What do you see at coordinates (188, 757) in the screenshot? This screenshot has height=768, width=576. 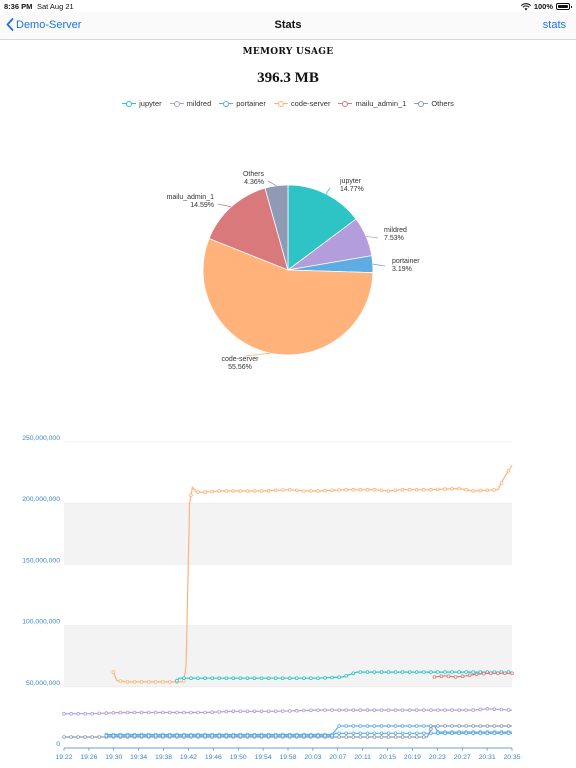 I see `x-tick-label: 19:42` at bounding box center [188, 757].